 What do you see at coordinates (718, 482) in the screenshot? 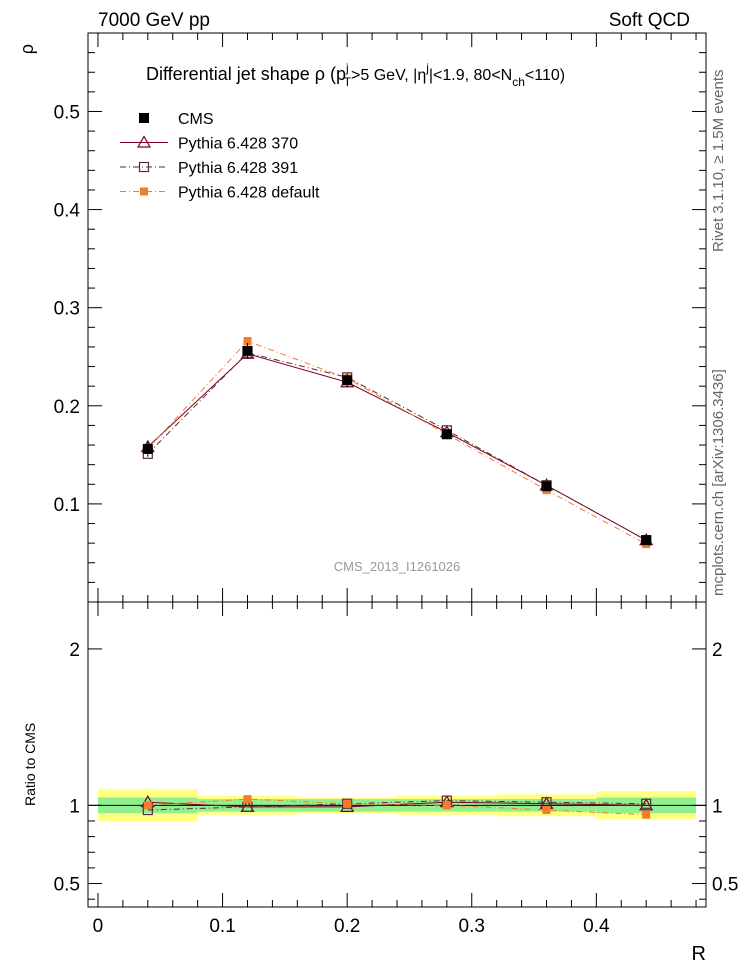
I see `mcplots-label: mcplots.cern.ch [arXiv:1306.3436]` at bounding box center [718, 482].